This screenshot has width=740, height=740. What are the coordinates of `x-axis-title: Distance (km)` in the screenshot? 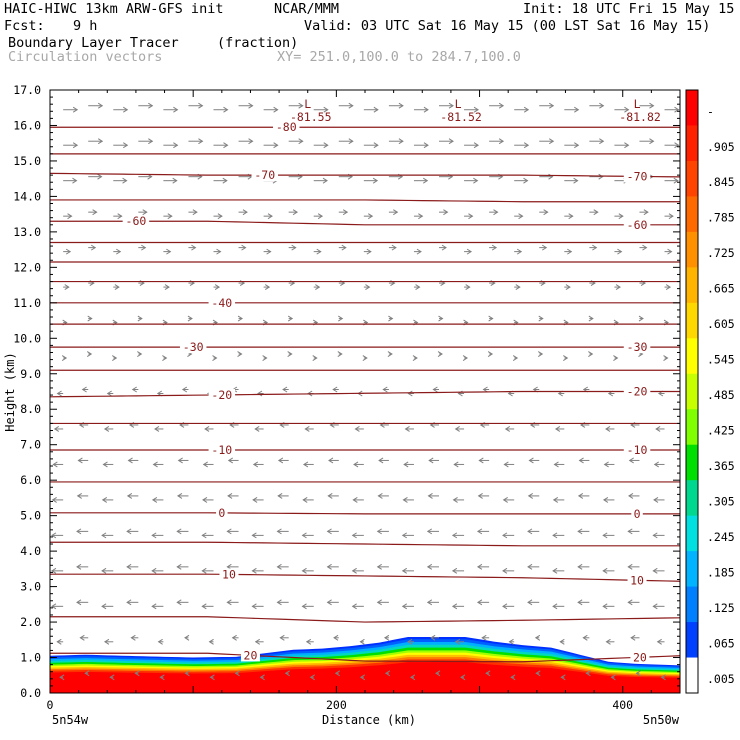 It's located at (369, 720).